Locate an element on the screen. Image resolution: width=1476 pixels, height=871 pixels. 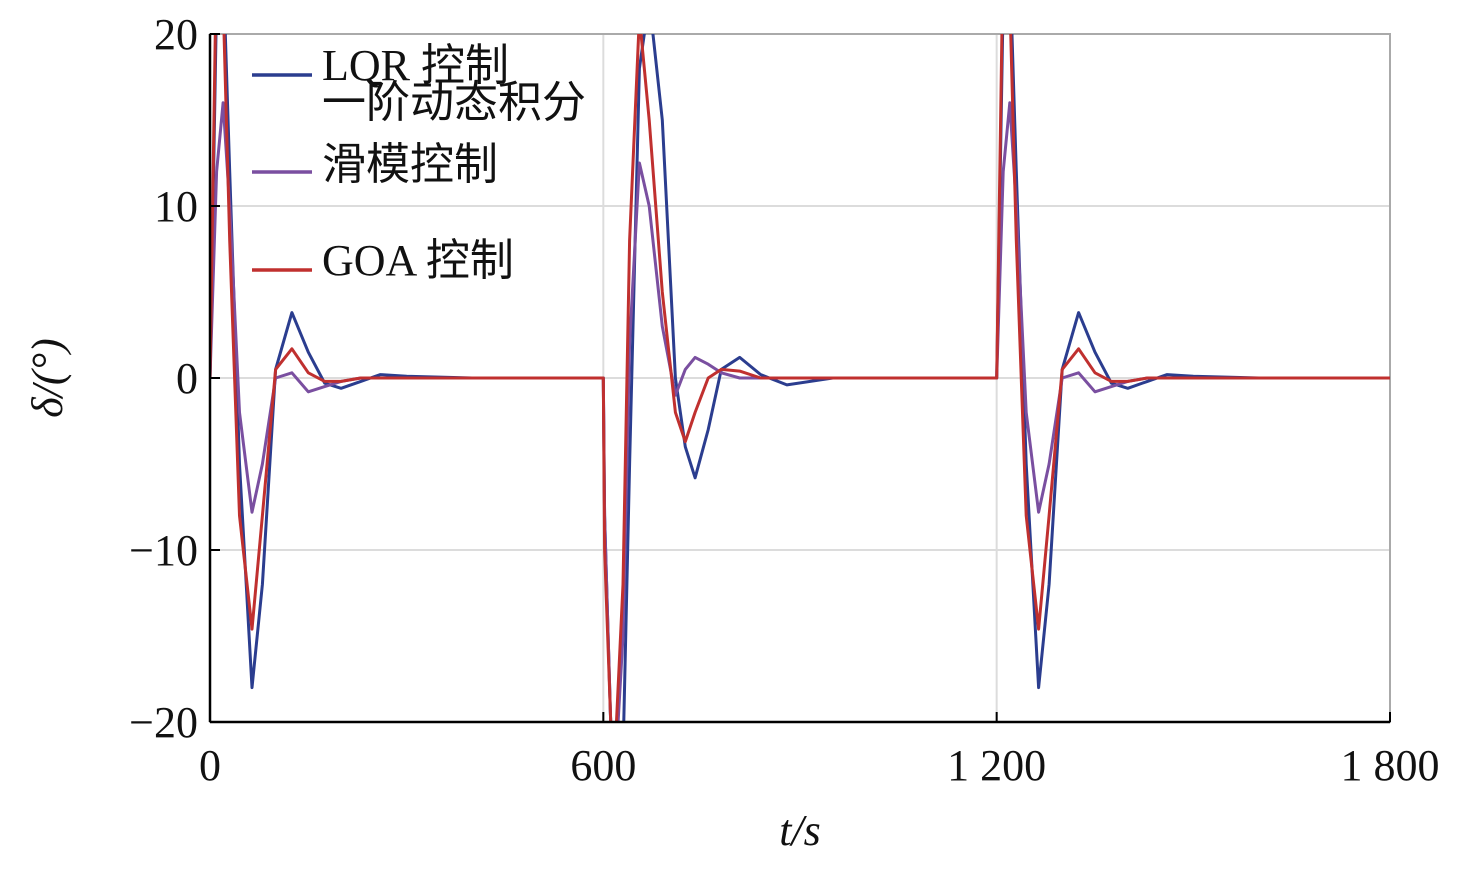
y-tick-label: −20 is located at coordinates (163, 722).